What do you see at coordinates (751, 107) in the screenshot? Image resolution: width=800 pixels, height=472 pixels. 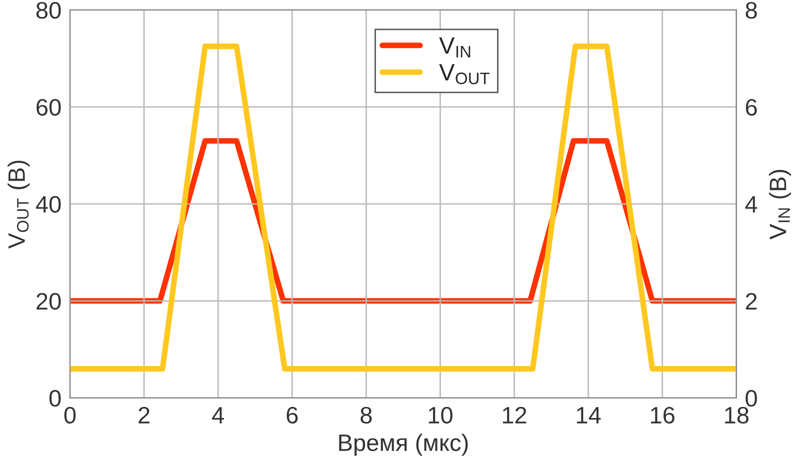 I see `y2-tick-label: 6` at bounding box center [751, 107].